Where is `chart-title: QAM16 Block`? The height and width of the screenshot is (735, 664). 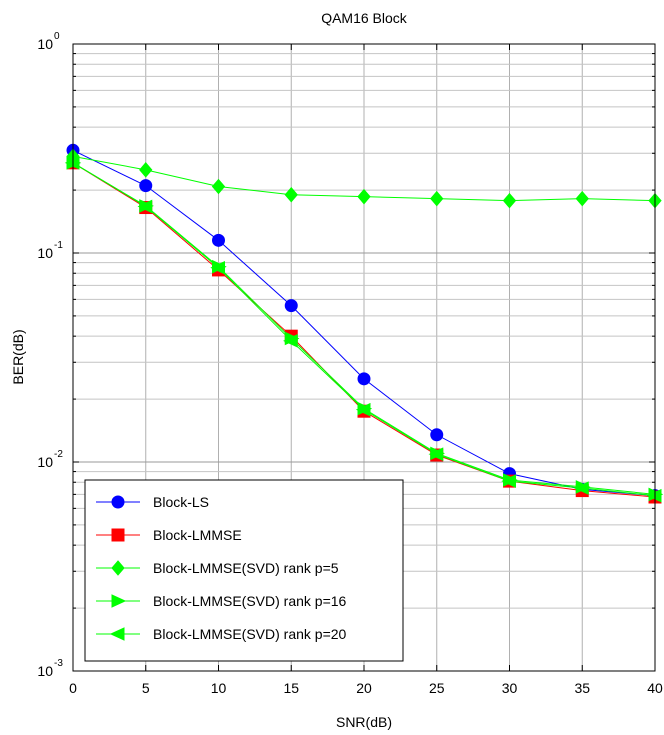 chart-title: QAM16 Block is located at coordinates (364, 18).